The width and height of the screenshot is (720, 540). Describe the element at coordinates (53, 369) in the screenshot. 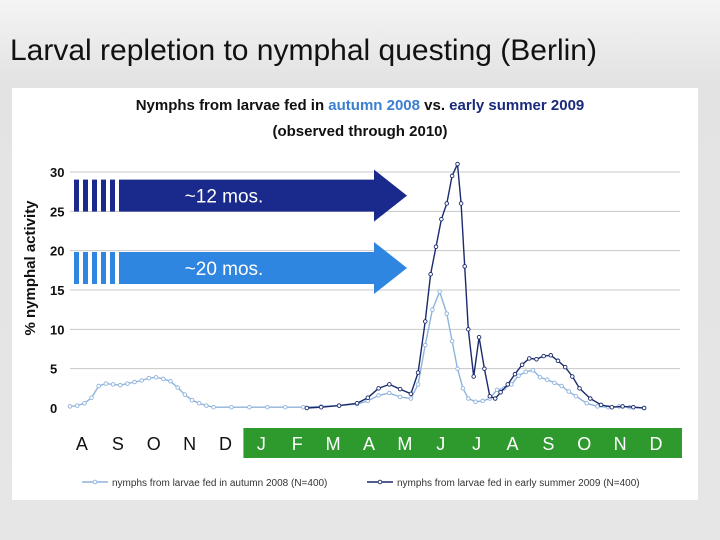

I see `y-tick-label: 5` at that location.